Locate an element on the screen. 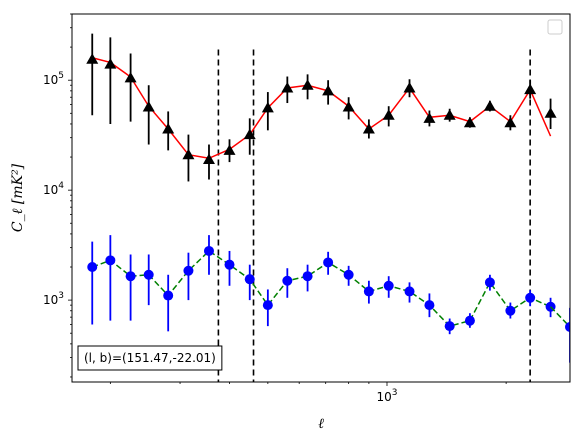  legend-box is located at coordinates (555, 27).